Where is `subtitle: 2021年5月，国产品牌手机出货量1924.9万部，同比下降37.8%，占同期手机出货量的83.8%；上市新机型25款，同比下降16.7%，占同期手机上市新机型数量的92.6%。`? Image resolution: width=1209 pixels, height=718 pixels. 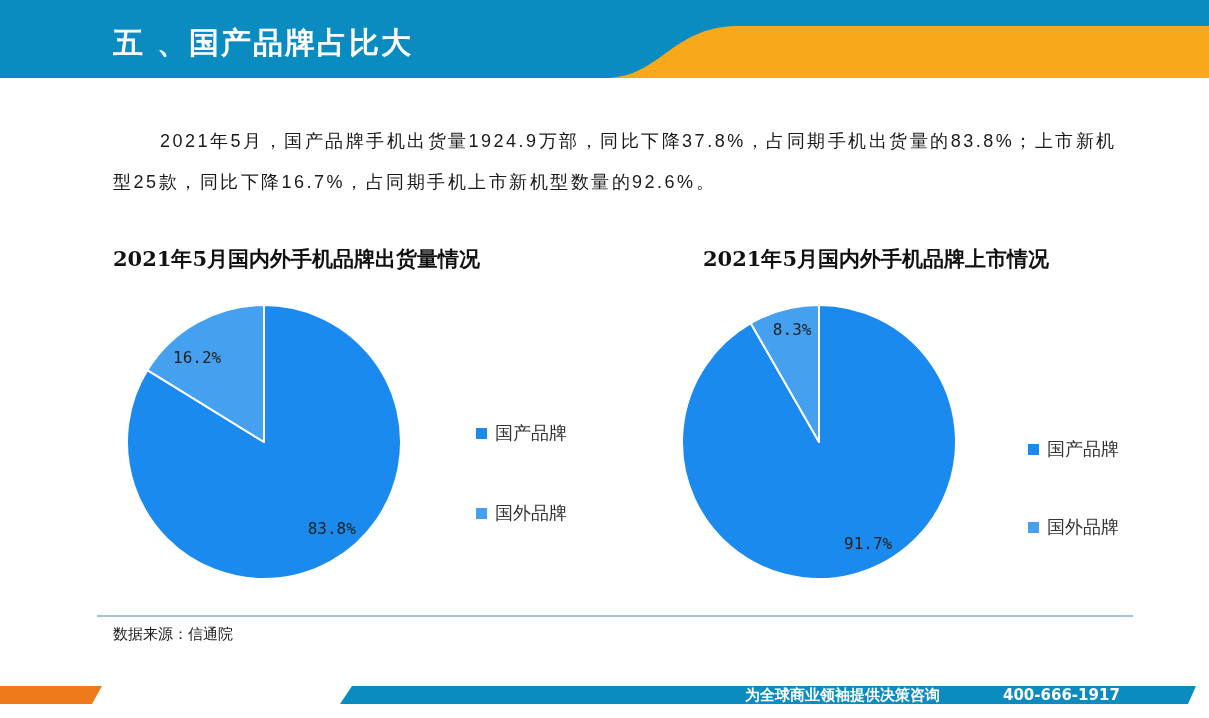
subtitle: 2021年5月，国产品牌手机出货量1924.9万部，同比下降37.8%，占同期手机出货量的83.8%；上市新机型25款，同比下降16.7%，占同期手机上市新机型数量的92.6%。 is located at coordinates (615, 162).